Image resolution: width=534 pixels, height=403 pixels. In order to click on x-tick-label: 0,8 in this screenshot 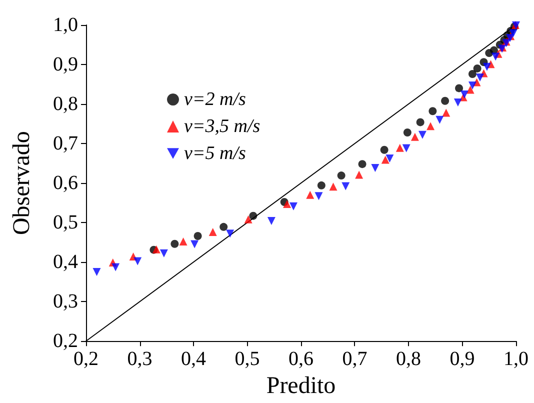, I will do `click(408, 359)`.